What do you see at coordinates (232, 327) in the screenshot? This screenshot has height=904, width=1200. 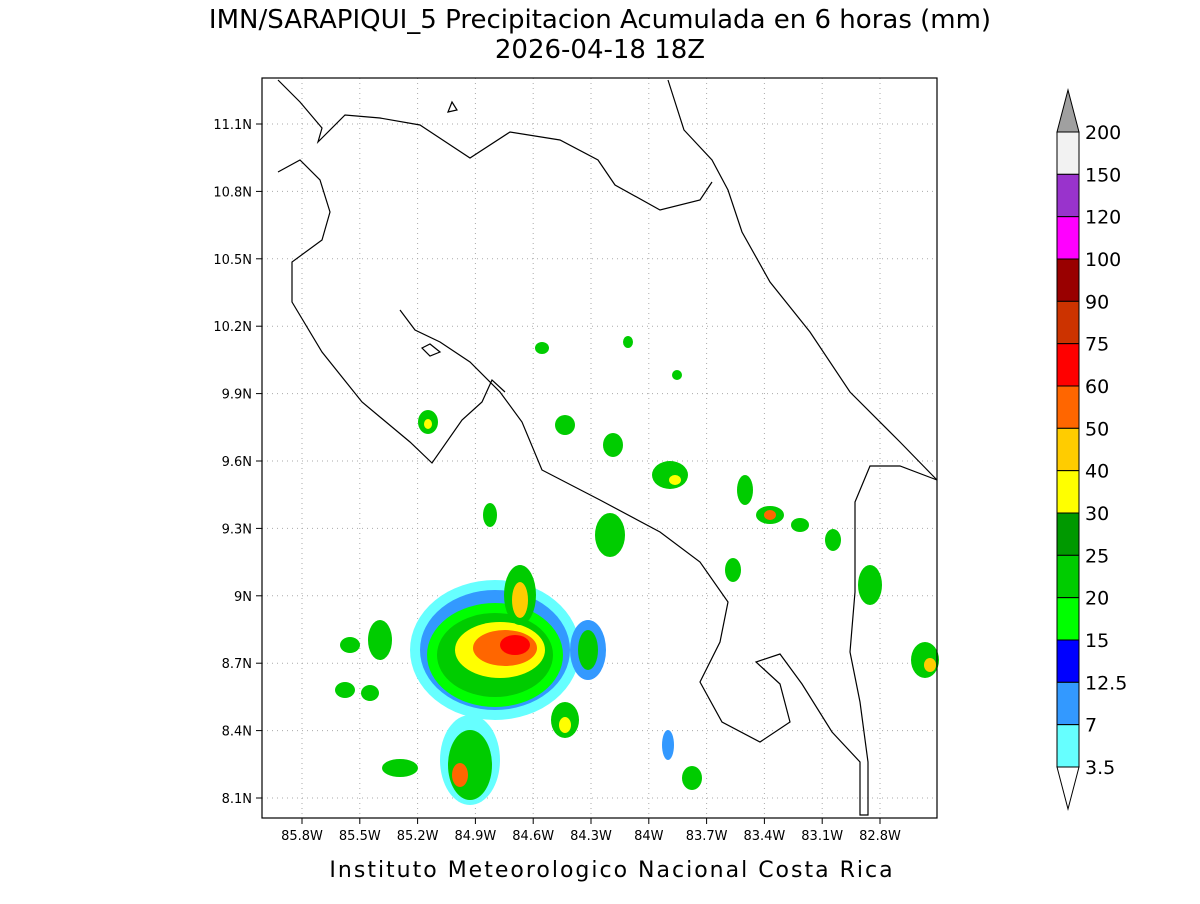 I see `y-tick-label: 10.2N` at bounding box center [232, 327].